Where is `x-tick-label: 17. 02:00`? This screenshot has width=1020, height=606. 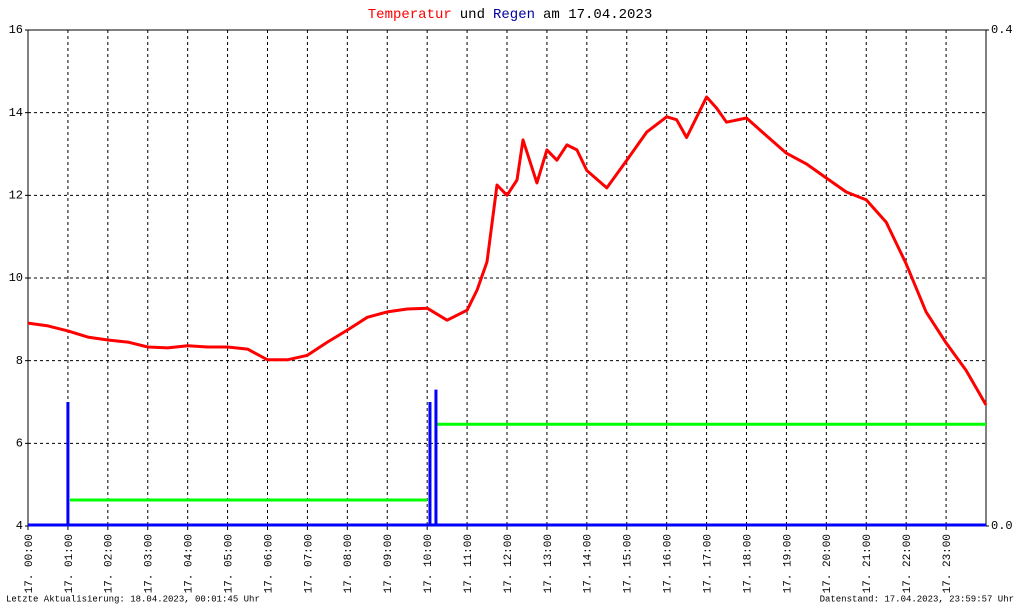
x-tick-label: 17. 02:00 is located at coordinates (110, 563).